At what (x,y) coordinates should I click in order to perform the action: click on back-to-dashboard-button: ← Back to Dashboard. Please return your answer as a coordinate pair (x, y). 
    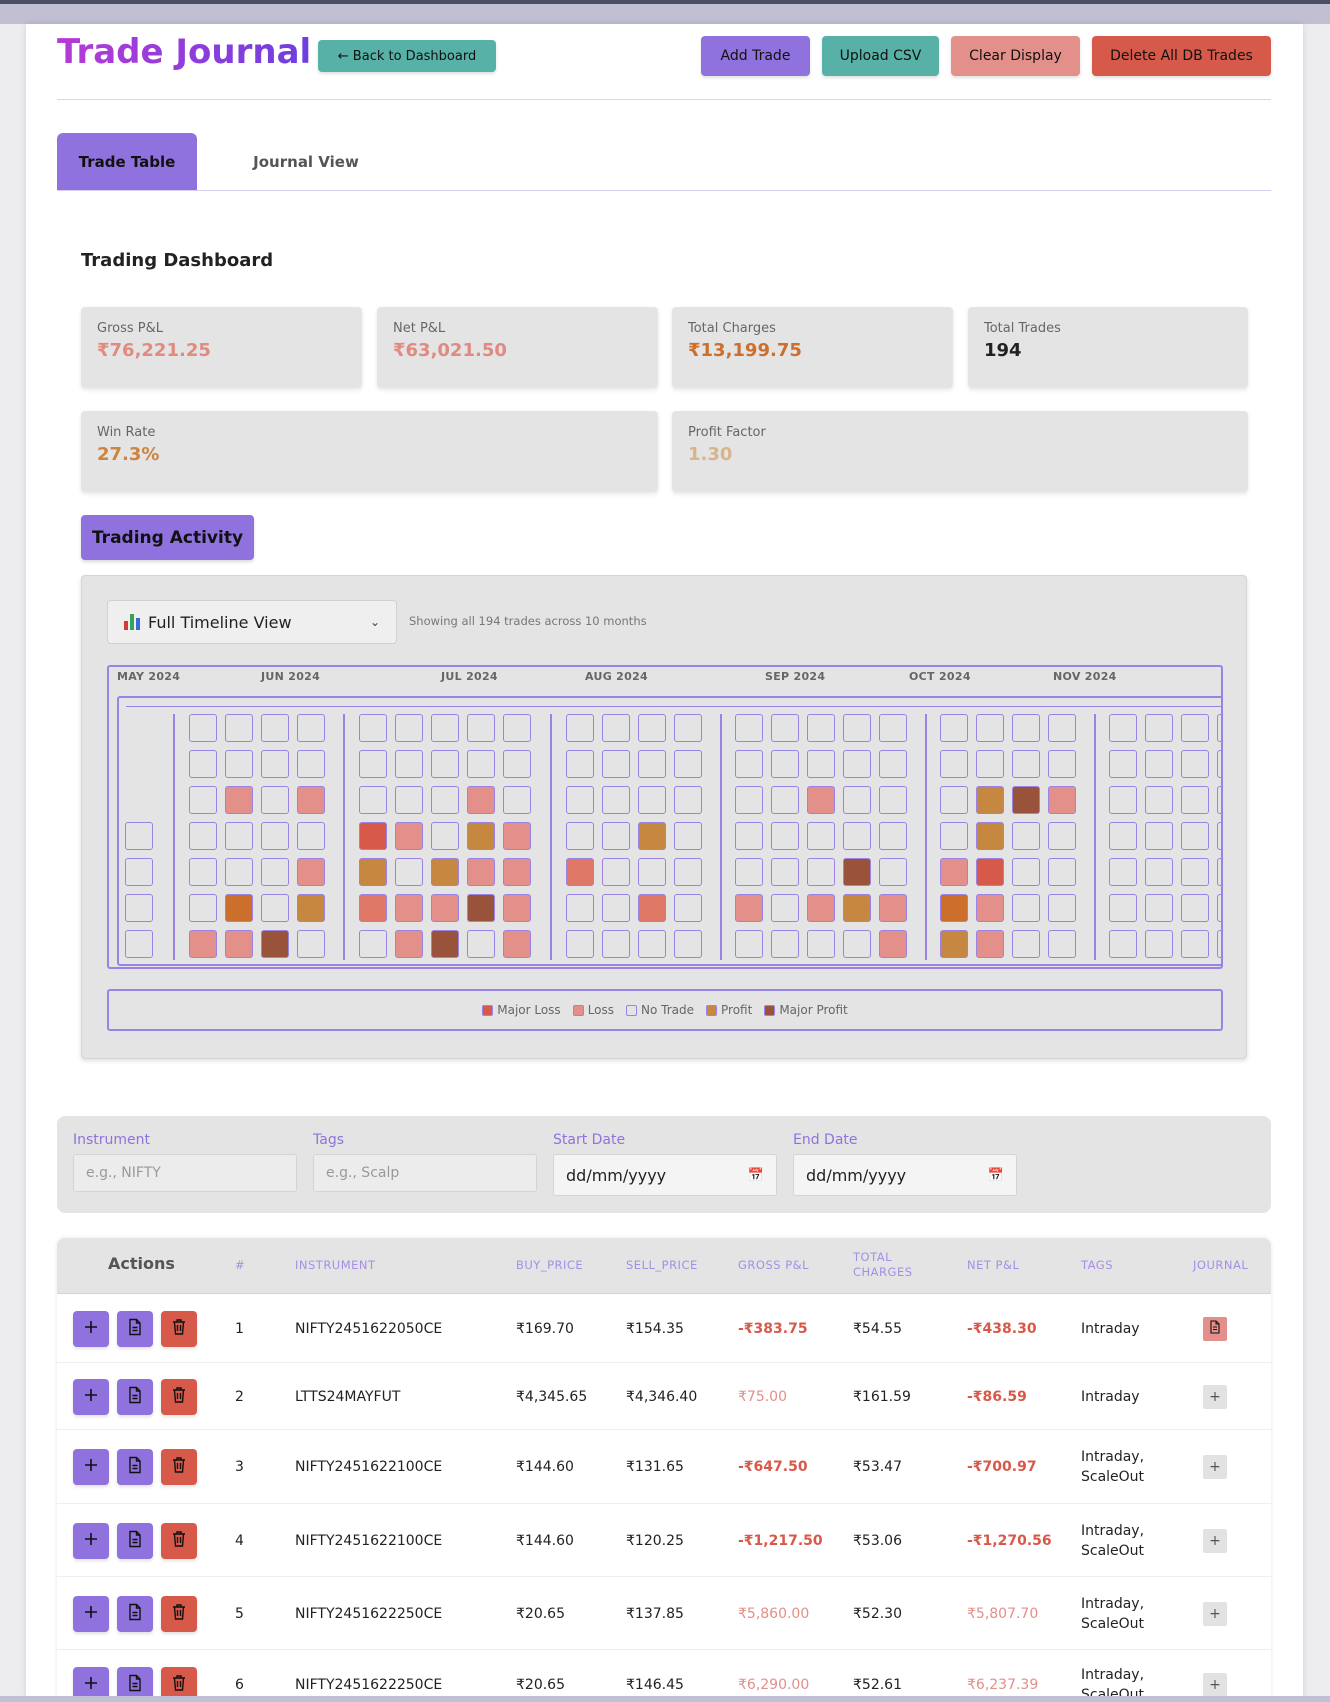
    Looking at the image, I should click on (407, 56).